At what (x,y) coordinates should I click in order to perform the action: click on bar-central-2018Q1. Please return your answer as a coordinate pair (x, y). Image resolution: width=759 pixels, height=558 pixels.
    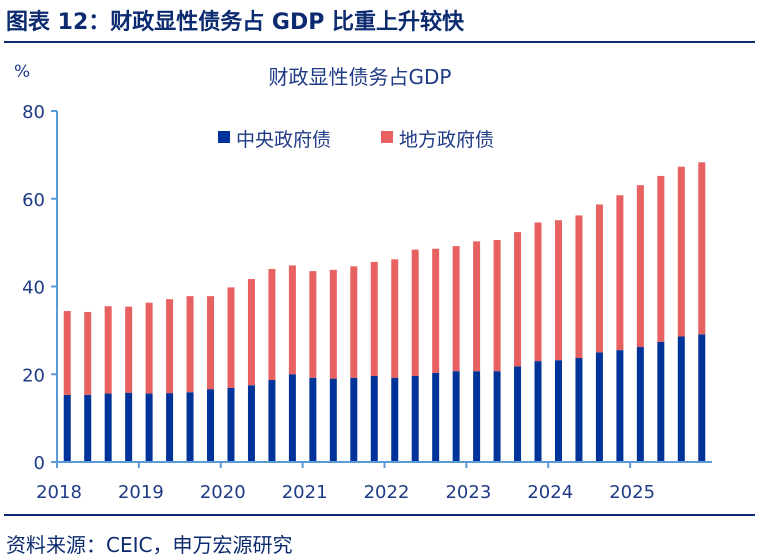
    Looking at the image, I should click on (67, 428).